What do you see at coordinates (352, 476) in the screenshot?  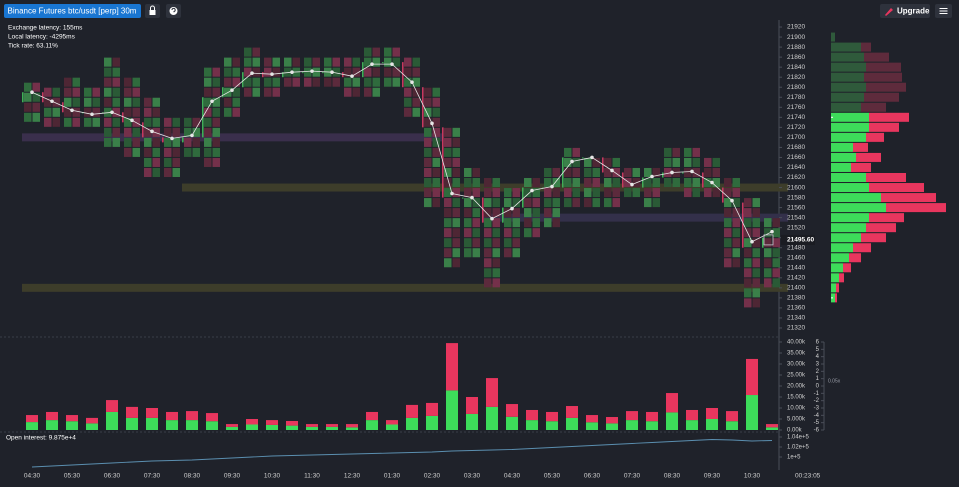 I see `x-tick-label: 12:30` at bounding box center [352, 476].